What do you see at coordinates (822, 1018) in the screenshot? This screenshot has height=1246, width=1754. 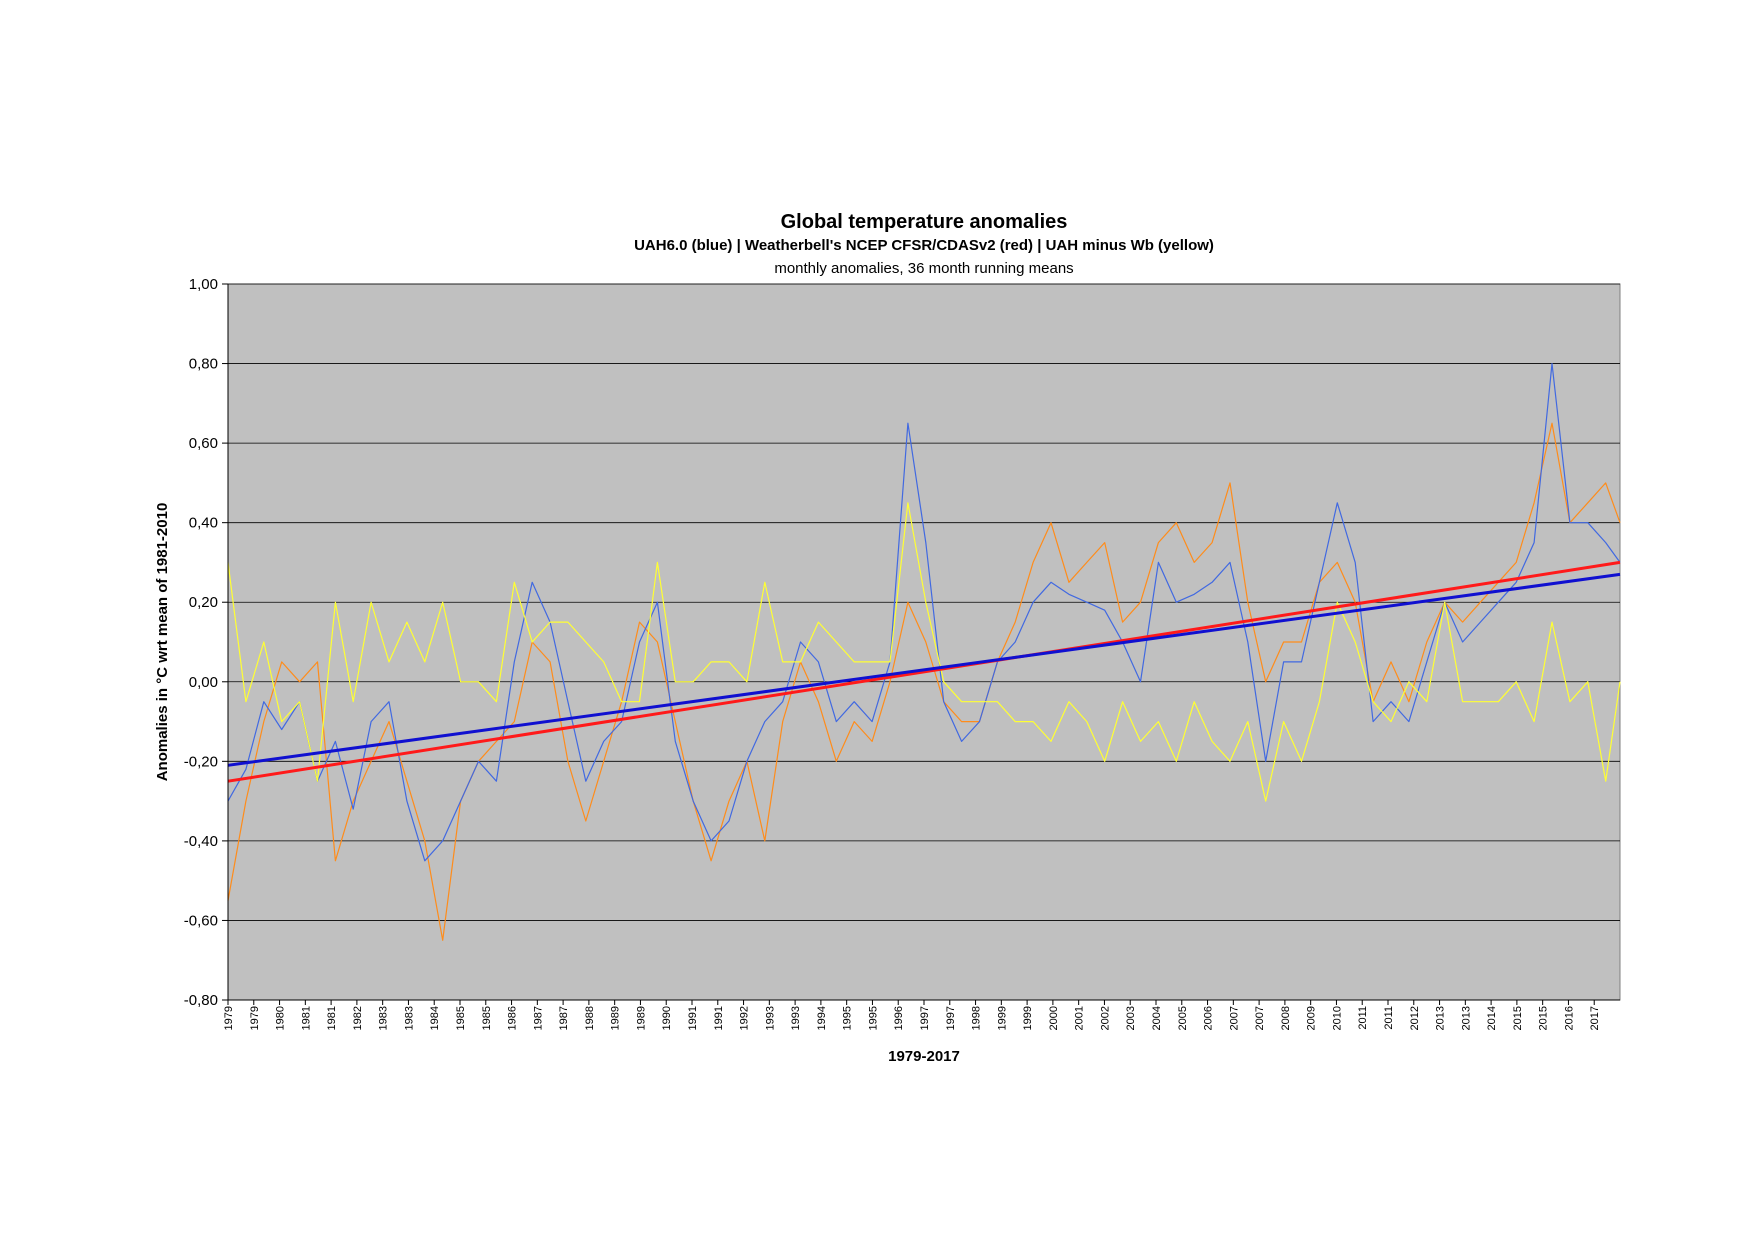 I see `x-tick-label: 1994` at bounding box center [822, 1018].